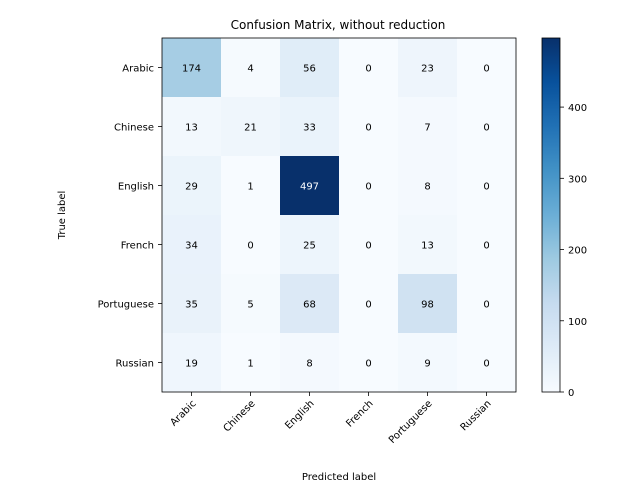 This screenshot has width=640, height=480. I want to click on y-tick-label: Russian, so click(134, 364).